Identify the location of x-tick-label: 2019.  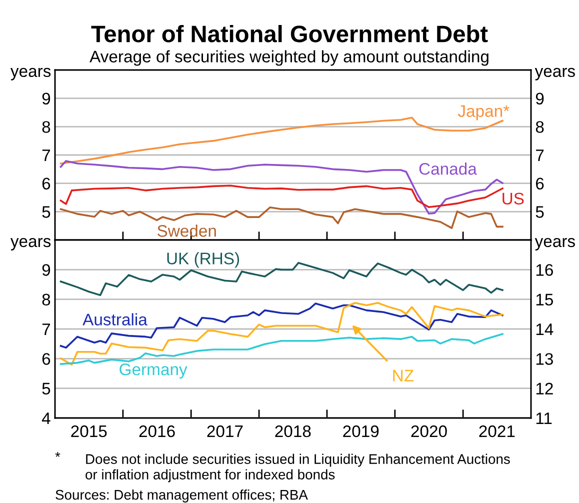
(361, 431).